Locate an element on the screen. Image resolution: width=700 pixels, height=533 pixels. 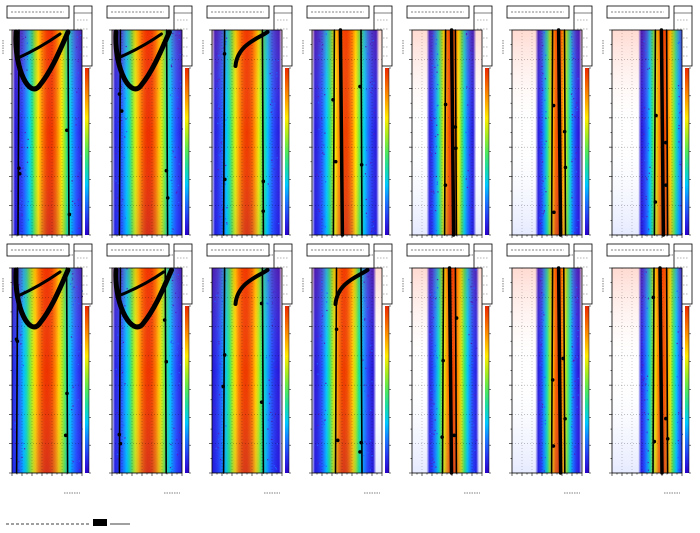
panel-r1c3 is located at coordinates (347, 368).